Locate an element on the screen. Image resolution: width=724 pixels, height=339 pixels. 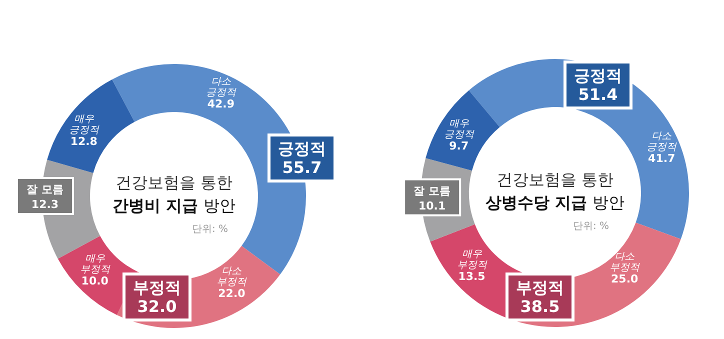
text: 부정적 38.5 is located at coordinates (540, 297).